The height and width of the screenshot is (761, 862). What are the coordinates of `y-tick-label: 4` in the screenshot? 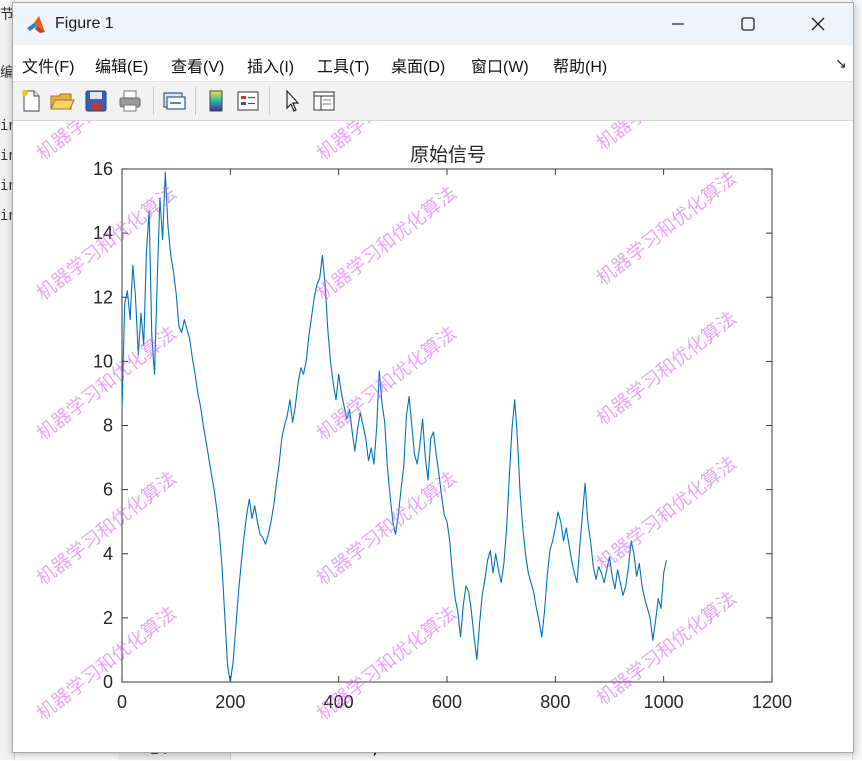 It's located at (108, 554).